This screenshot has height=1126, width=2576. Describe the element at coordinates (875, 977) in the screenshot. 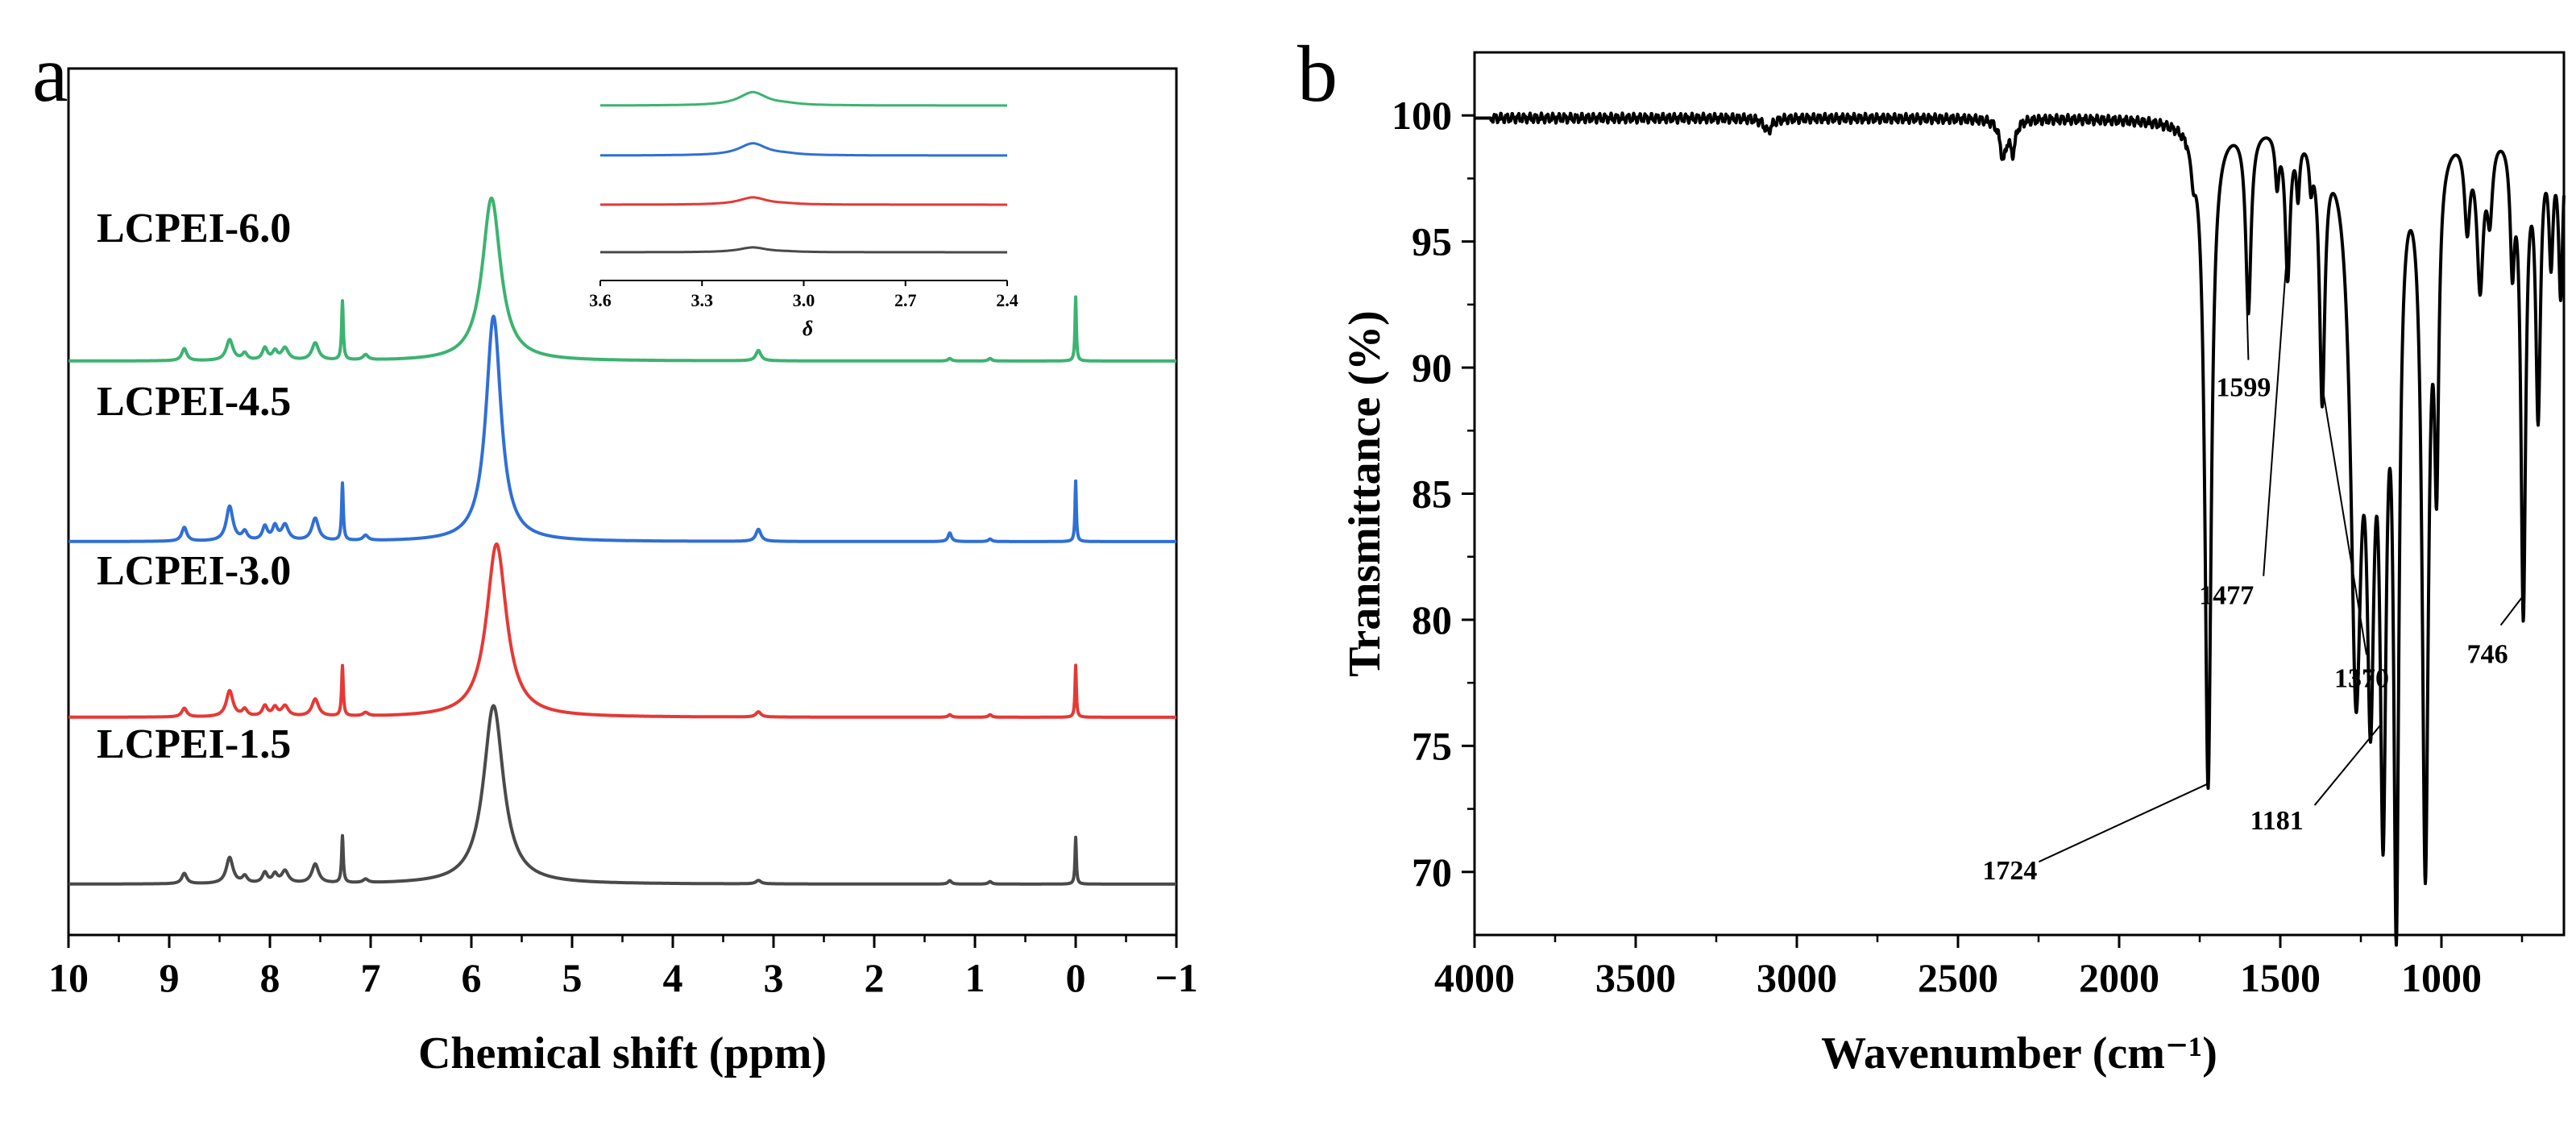

I see `x-tick-label: 2` at that location.